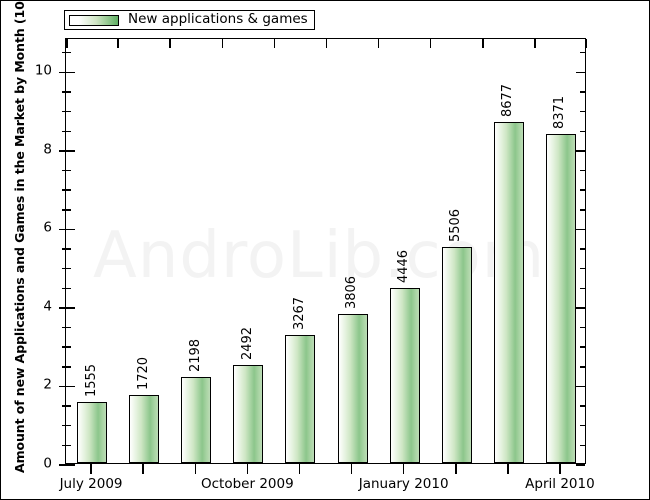 The image size is (650, 500). I want to click on x-axis-label: October 2009, so click(247, 484).